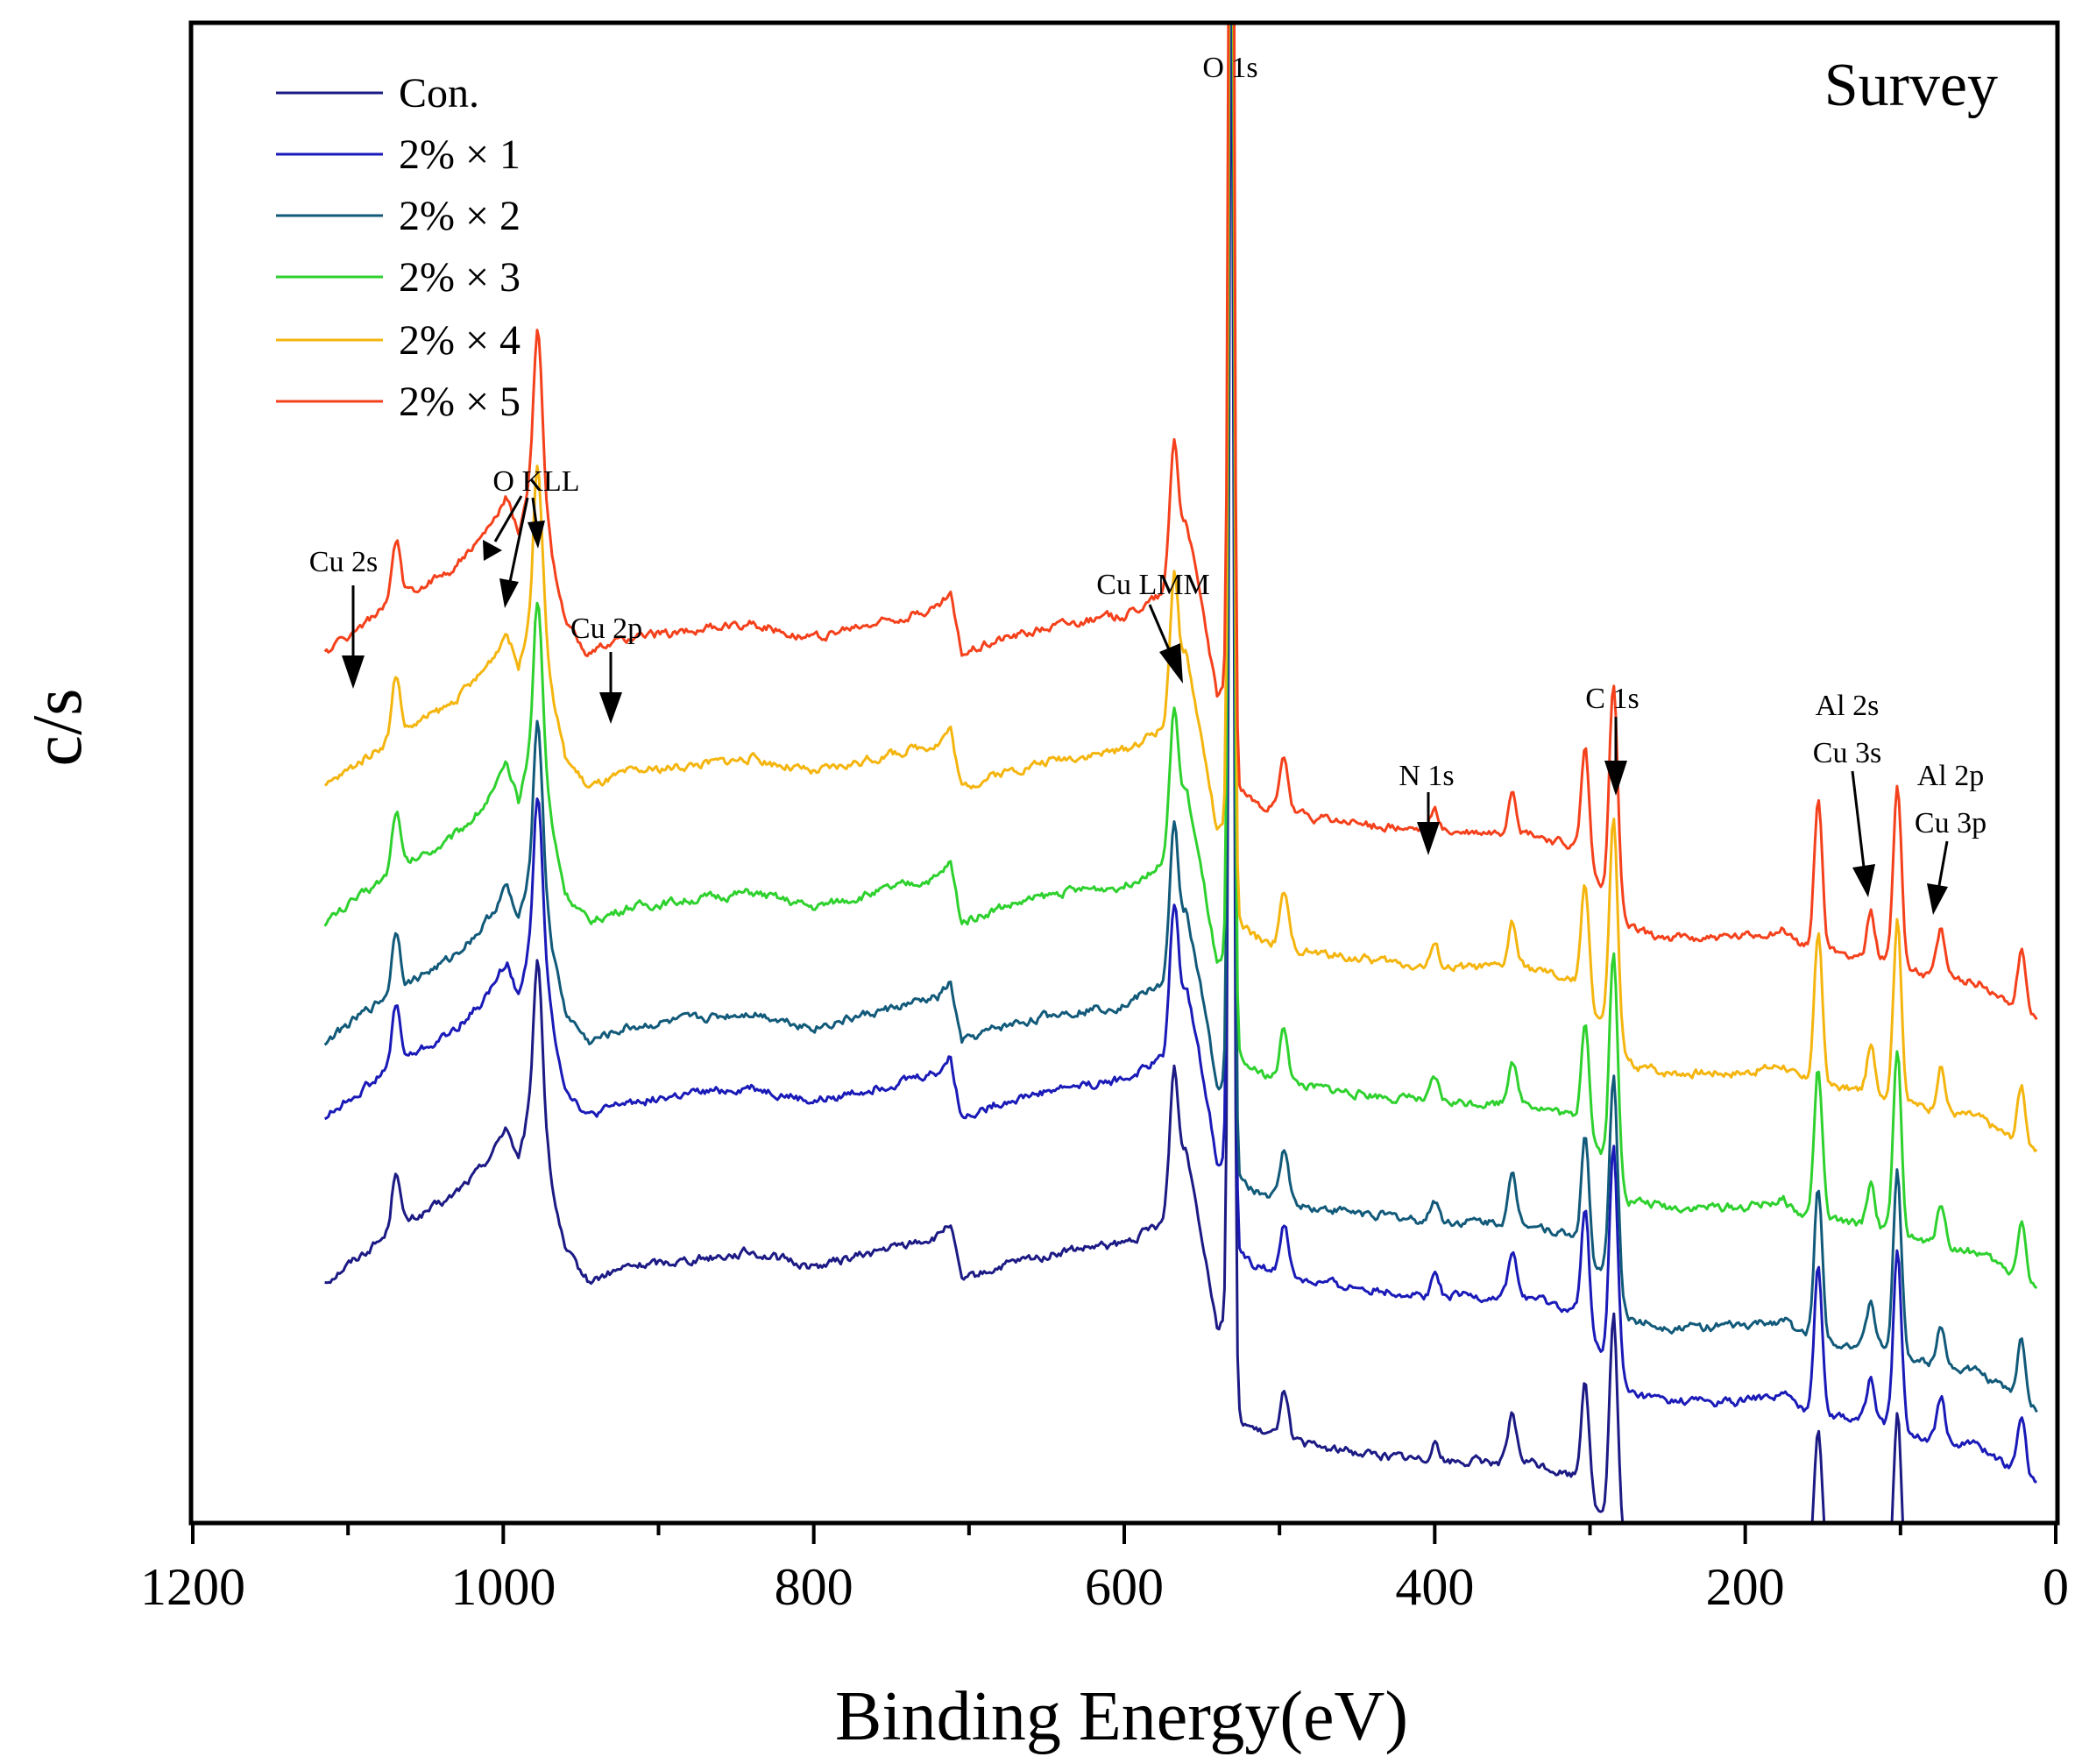  I want to click on annotation-cu3p: Cu 3p, so click(1950, 823).